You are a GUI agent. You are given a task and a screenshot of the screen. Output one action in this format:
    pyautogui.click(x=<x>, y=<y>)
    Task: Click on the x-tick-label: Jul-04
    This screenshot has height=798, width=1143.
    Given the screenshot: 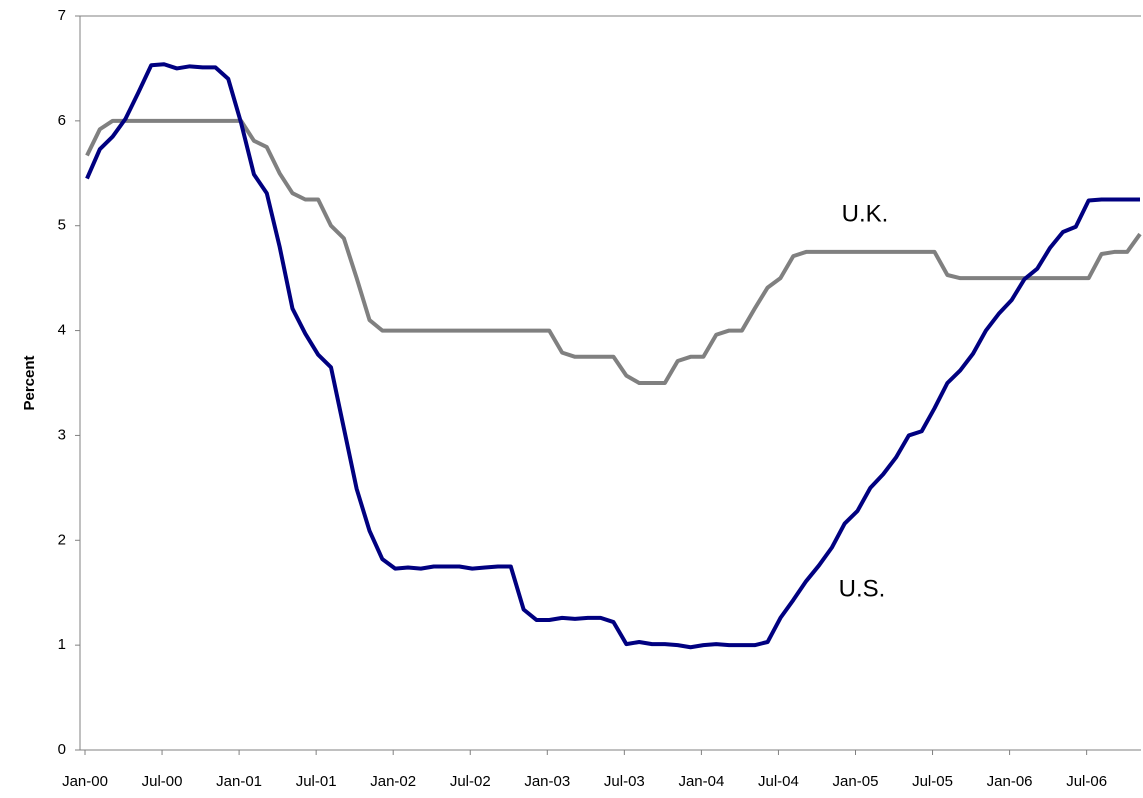 What is the action you would take?
    pyautogui.click(x=778, y=781)
    